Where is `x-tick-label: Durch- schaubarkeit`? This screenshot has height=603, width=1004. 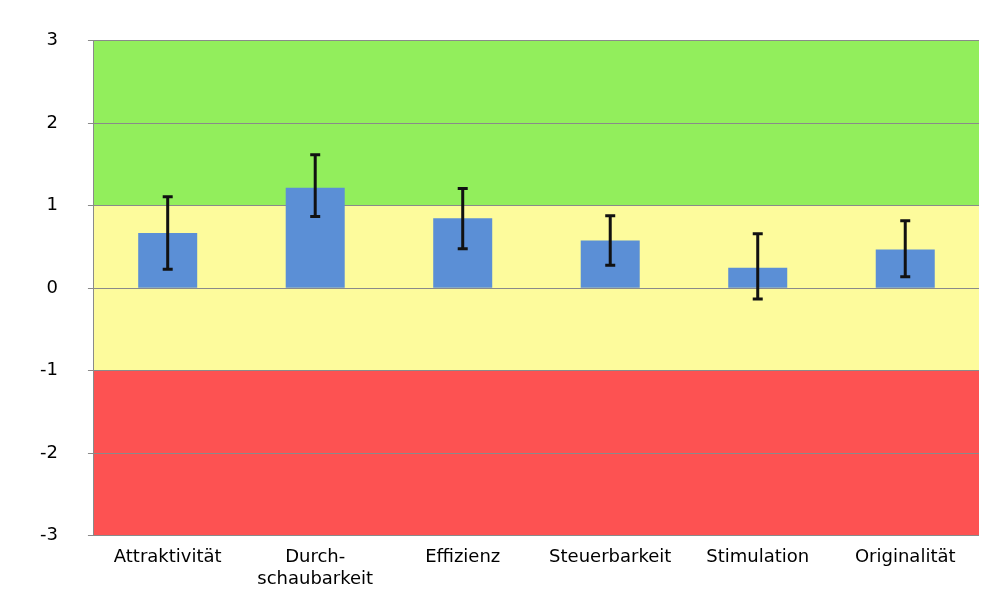 x-tick-label: Durch- schaubarkeit is located at coordinates (315, 566).